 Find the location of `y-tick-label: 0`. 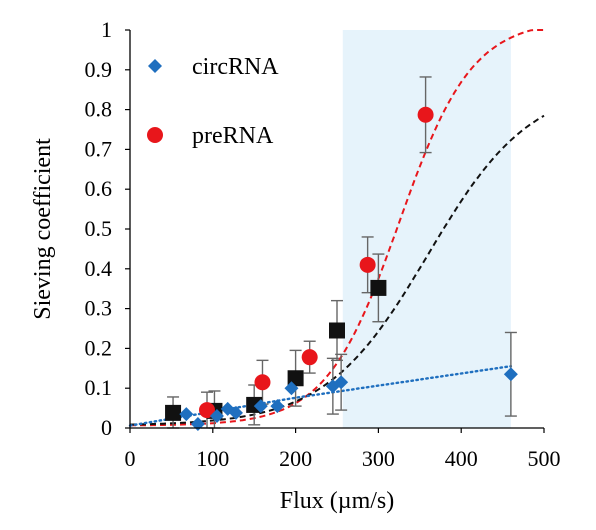

y-tick-label: 0 is located at coordinates (106, 427).